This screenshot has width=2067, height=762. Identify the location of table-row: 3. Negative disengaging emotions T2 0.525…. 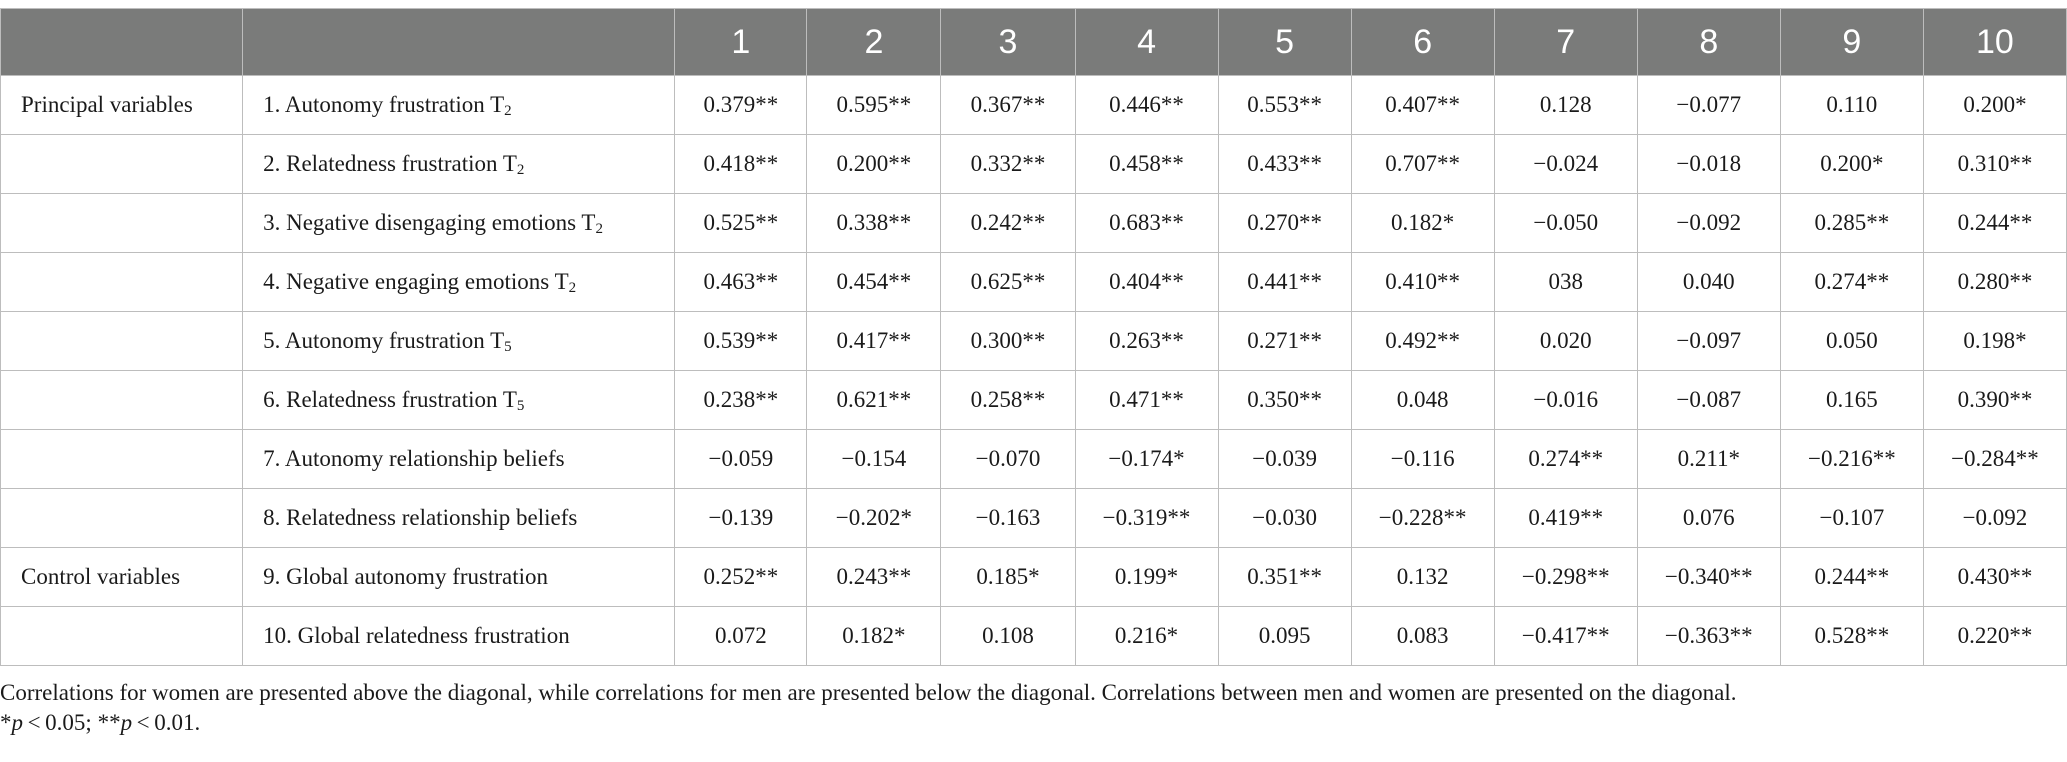
(1033, 223).